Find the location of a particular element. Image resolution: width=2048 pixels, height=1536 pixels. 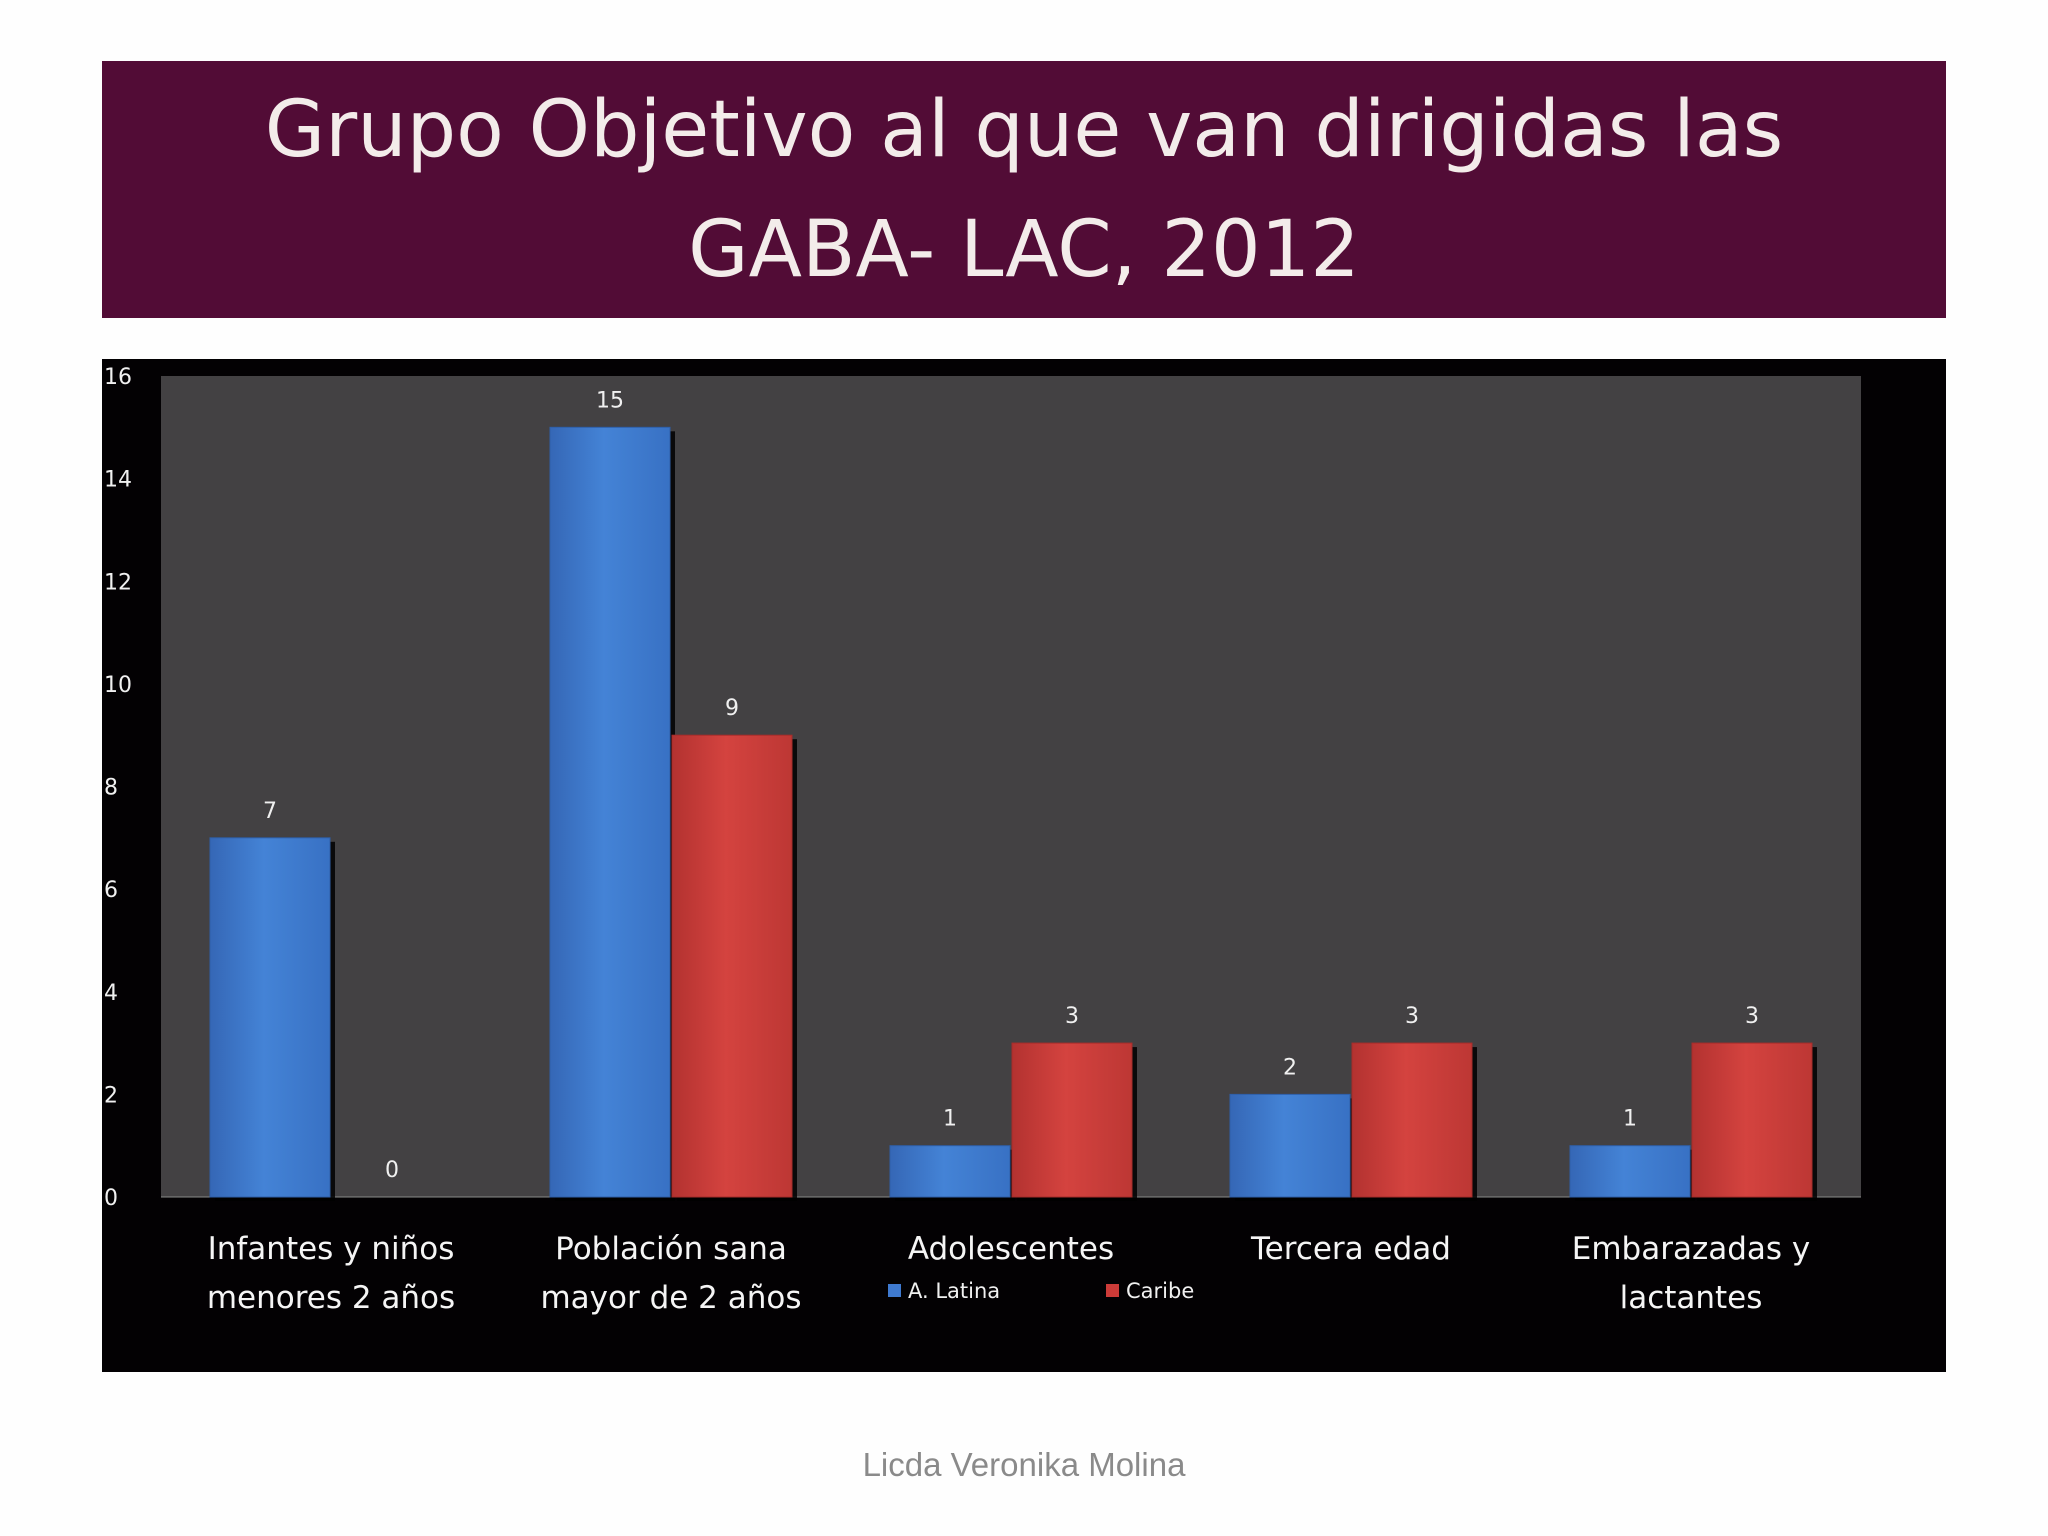

data-label: 0 is located at coordinates (392, 1170).